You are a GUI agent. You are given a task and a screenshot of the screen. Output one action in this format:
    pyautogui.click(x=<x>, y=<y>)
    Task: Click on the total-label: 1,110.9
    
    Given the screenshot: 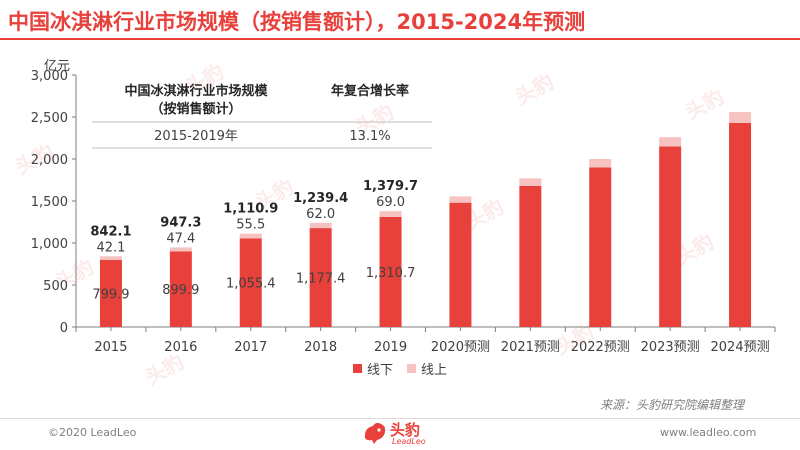 What is the action you would take?
    pyautogui.click(x=250, y=209)
    